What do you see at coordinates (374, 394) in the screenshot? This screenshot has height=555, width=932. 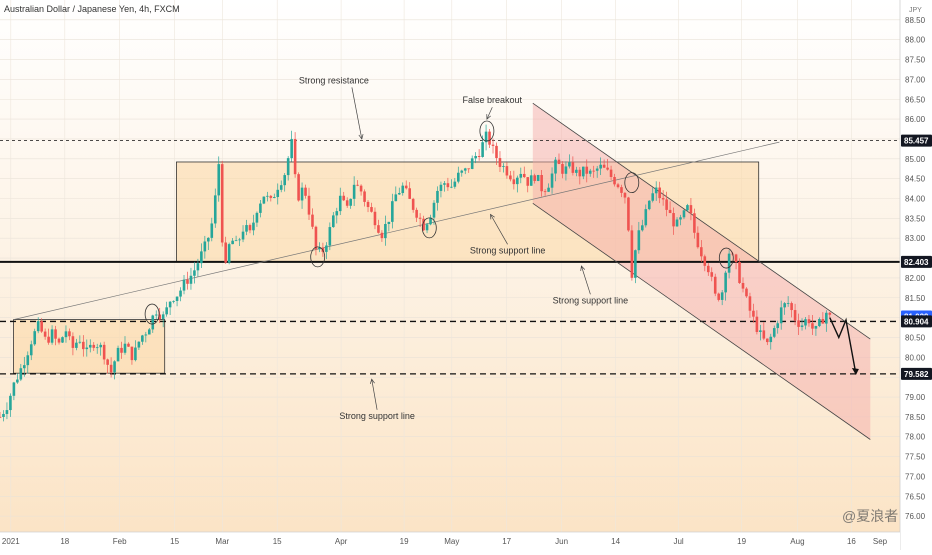 I see `annotation-pointer` at bounding box center [374, 394].